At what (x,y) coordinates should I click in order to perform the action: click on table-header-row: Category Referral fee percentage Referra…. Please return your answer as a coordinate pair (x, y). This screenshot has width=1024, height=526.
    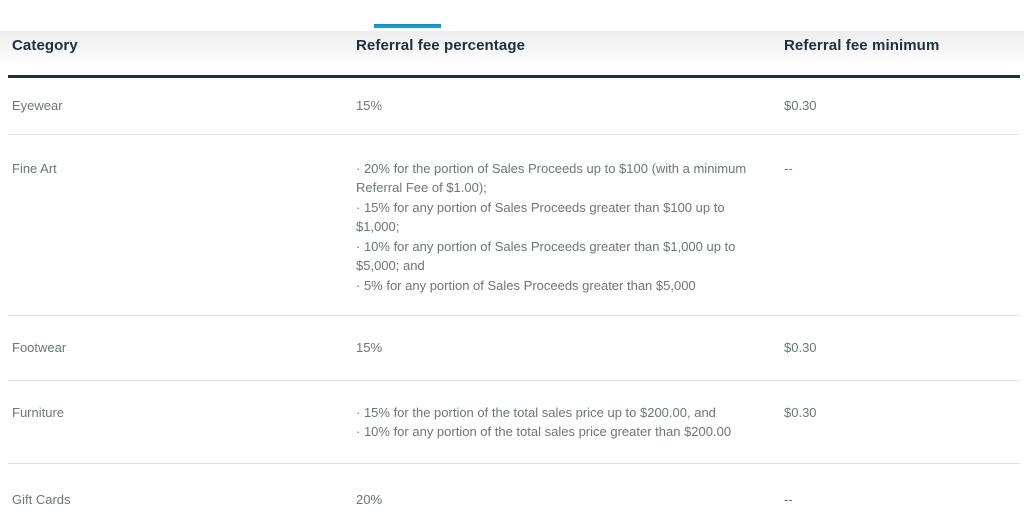
    Looking at the image, I should click on (514, 51).